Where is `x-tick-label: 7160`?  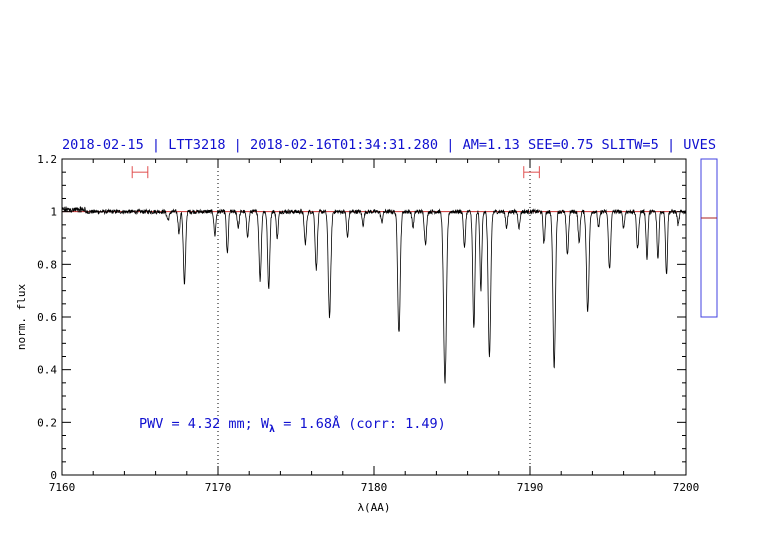
x-tick-label: 7160 is located at coordinates (62, 487).